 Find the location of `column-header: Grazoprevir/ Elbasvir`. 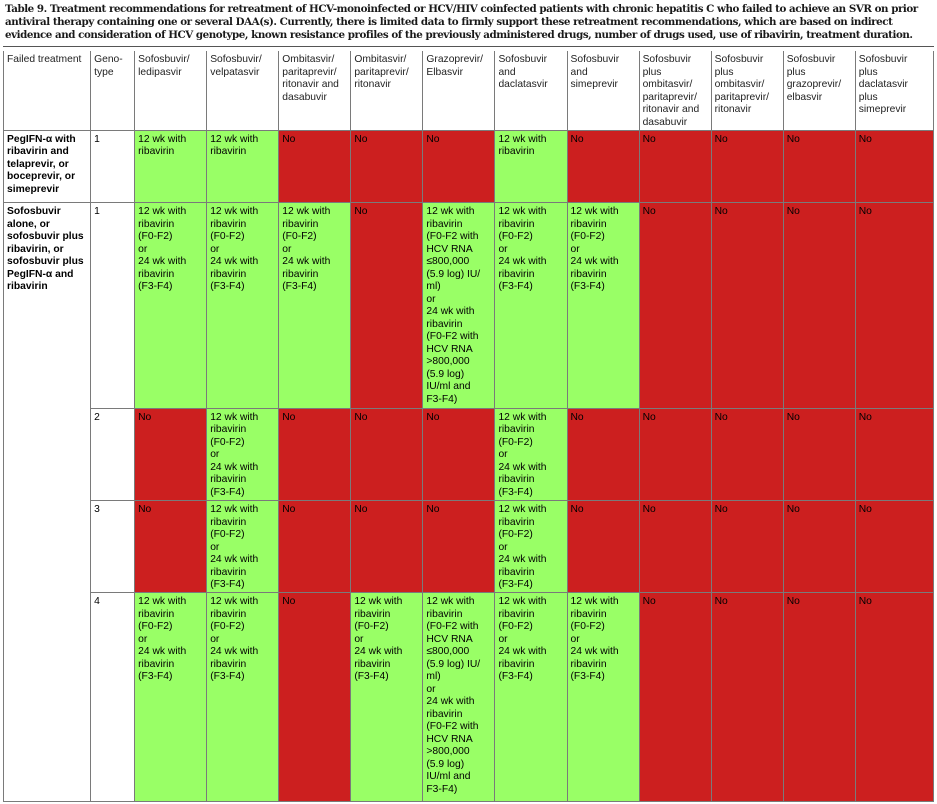

column-header: Grazoprevir/ Elbasvir is located at coordinates (459, 91).